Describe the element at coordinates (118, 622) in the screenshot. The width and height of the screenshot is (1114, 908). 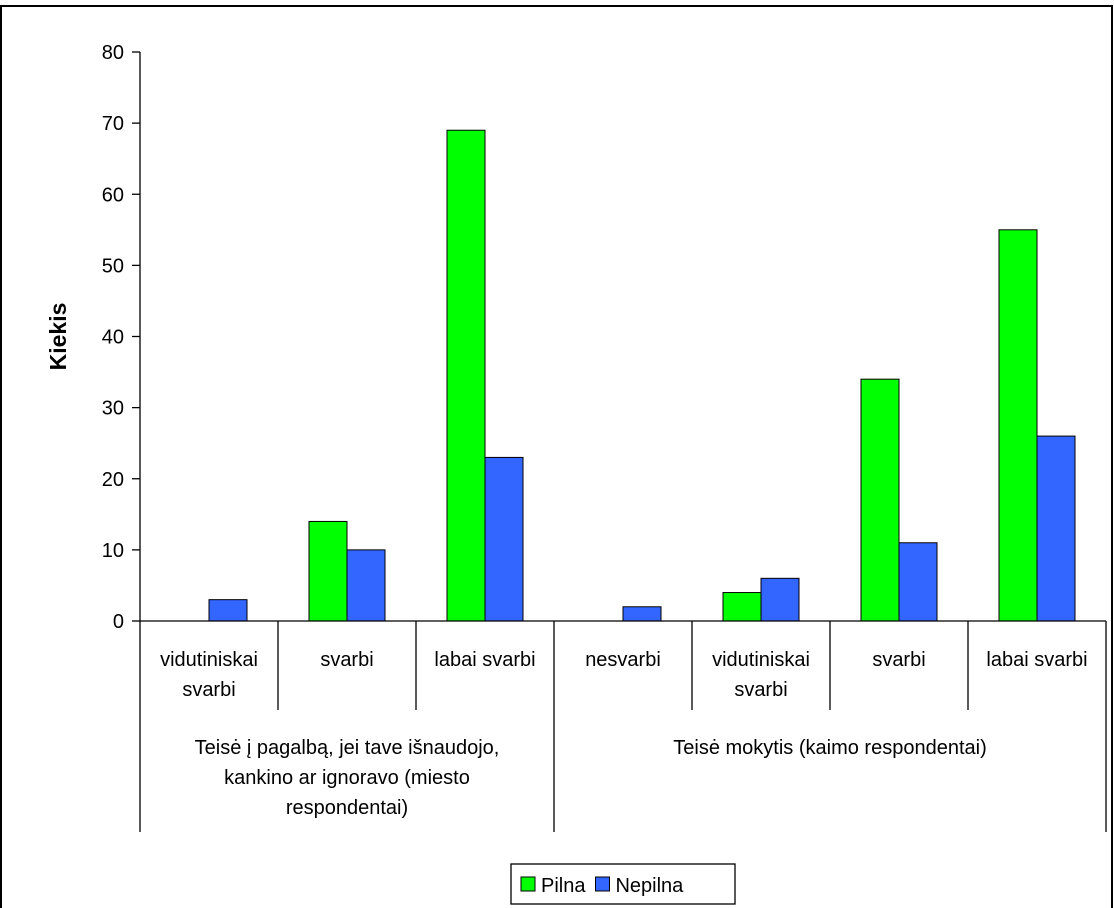
I see `y-tick-label: 0` at that location.